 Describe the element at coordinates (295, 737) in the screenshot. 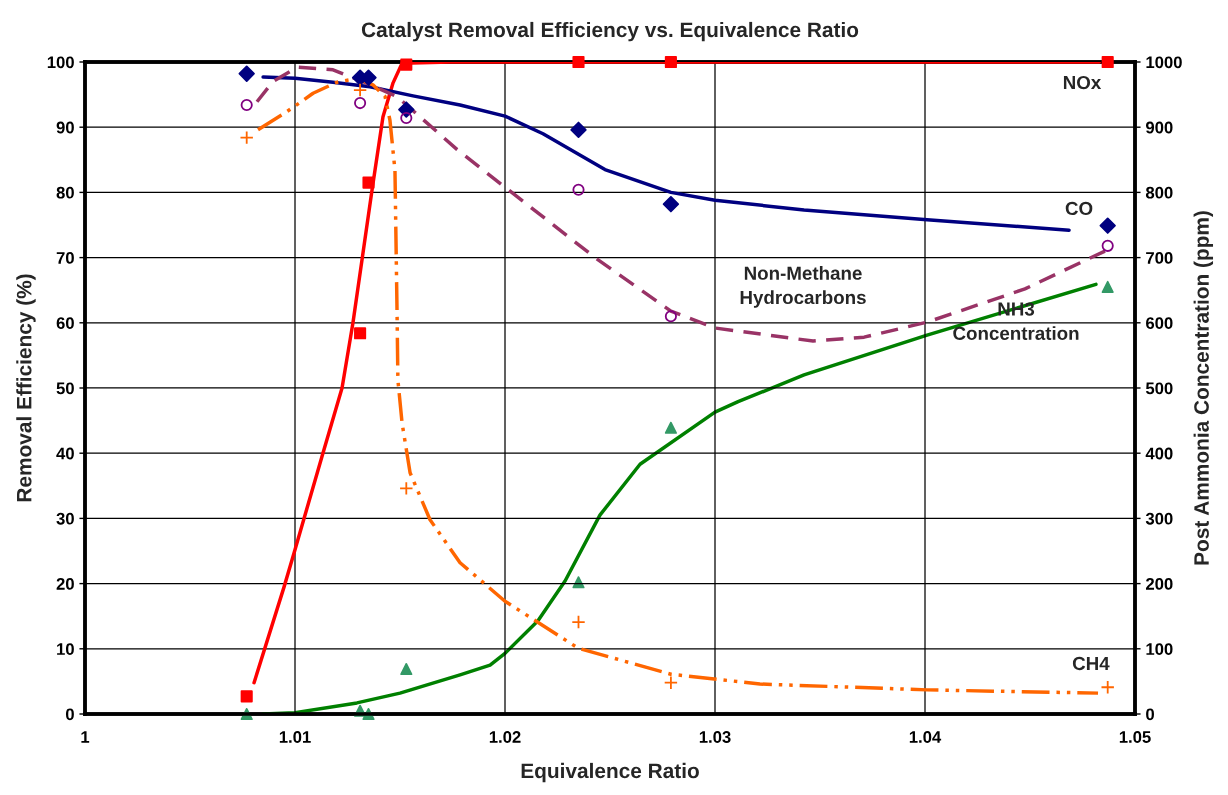

I see `x-tick-label: 1.01` at that location.